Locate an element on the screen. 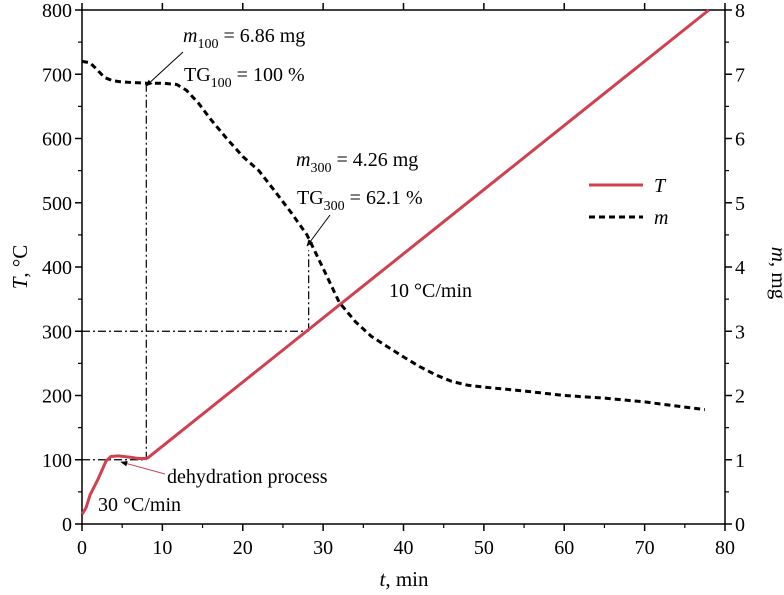  left-tick-label: 800 is located at coordinates (57, 11).